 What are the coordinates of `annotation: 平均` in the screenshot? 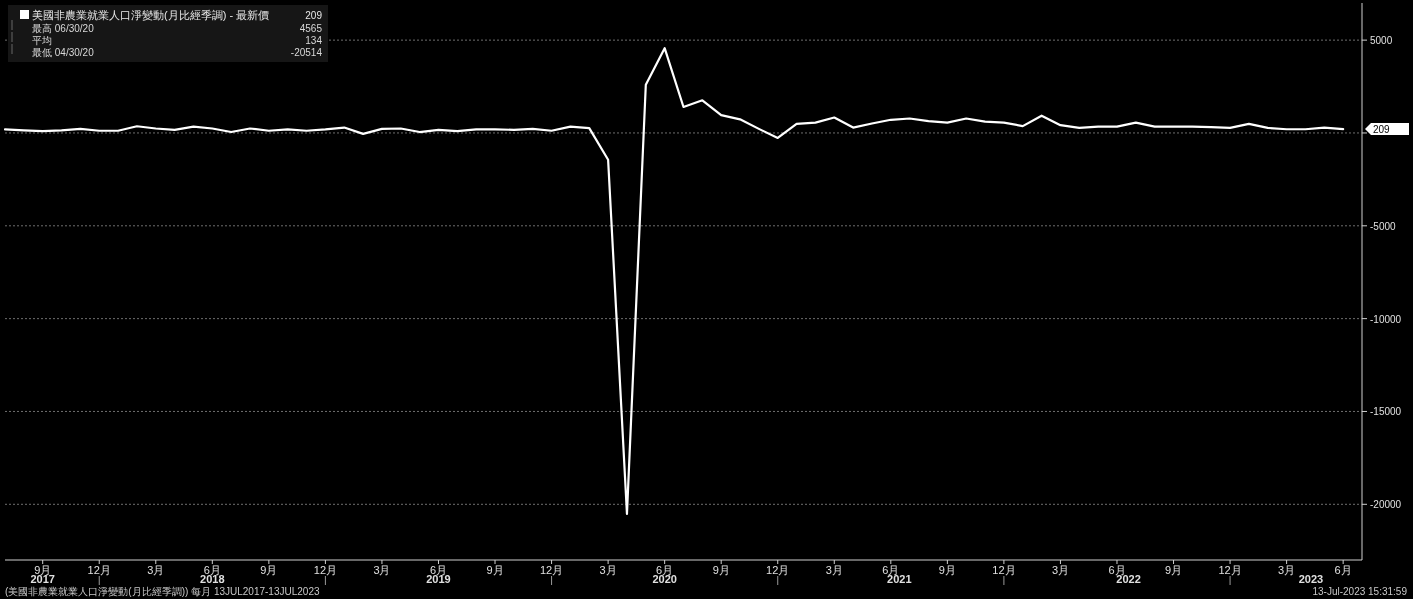 It's located at (42, 40).